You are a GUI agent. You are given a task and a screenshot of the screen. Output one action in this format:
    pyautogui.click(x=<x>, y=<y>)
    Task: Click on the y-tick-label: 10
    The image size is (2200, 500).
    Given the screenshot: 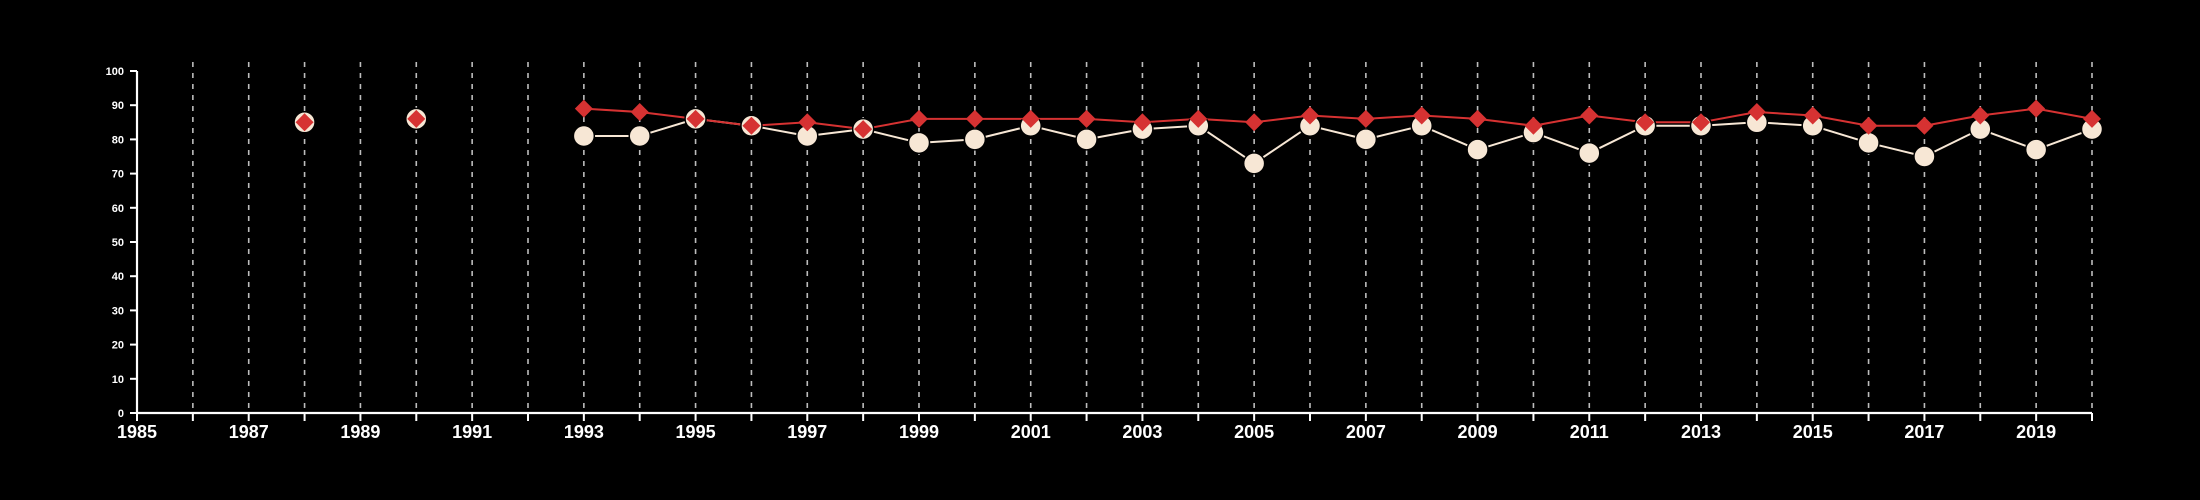 What is the action you would take?
    pyautogui.click(x=118, y=380)
    